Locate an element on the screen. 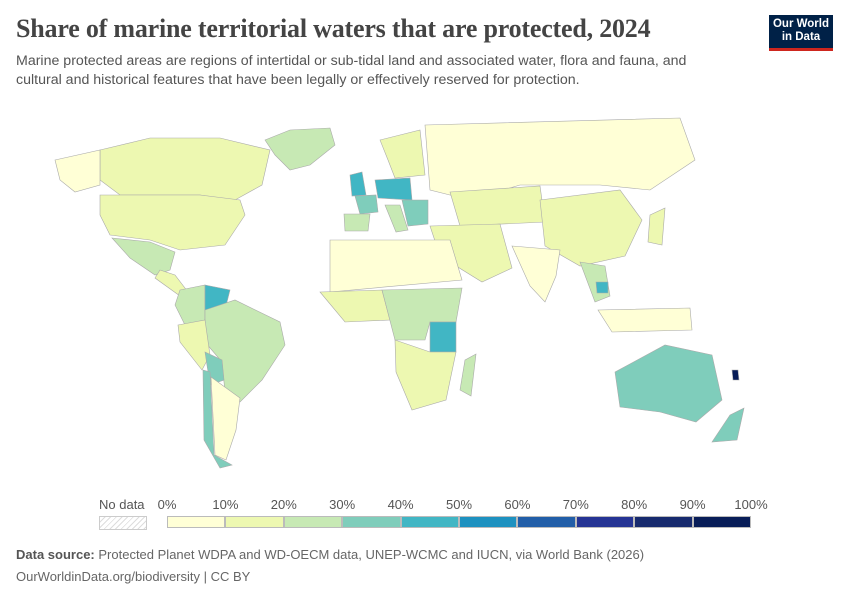  country-japan is located at coordinates (656, 226).